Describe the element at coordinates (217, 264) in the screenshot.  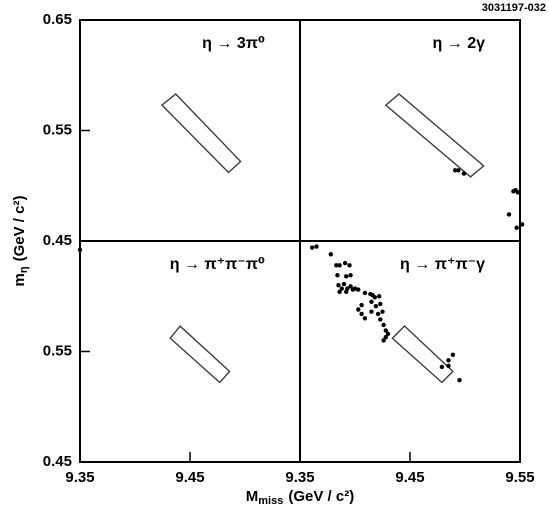
I see `panel-title: η → π⁺π⁻π⁰` at that location.